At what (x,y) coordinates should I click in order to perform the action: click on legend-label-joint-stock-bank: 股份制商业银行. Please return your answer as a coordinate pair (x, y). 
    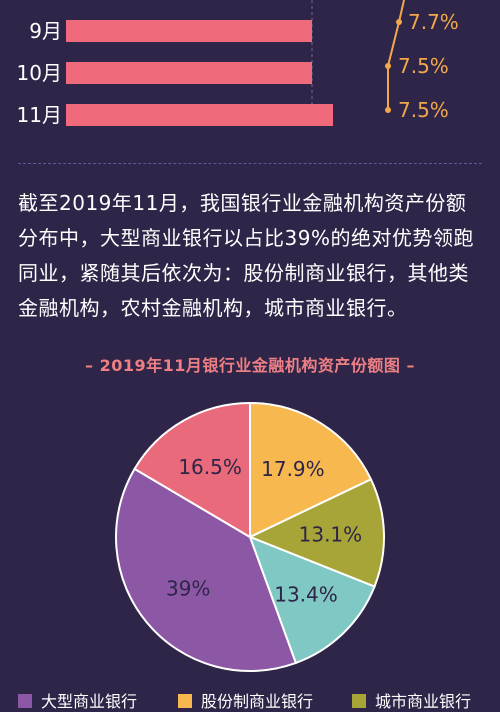
    Looking at the image, I should click on (257, 701).